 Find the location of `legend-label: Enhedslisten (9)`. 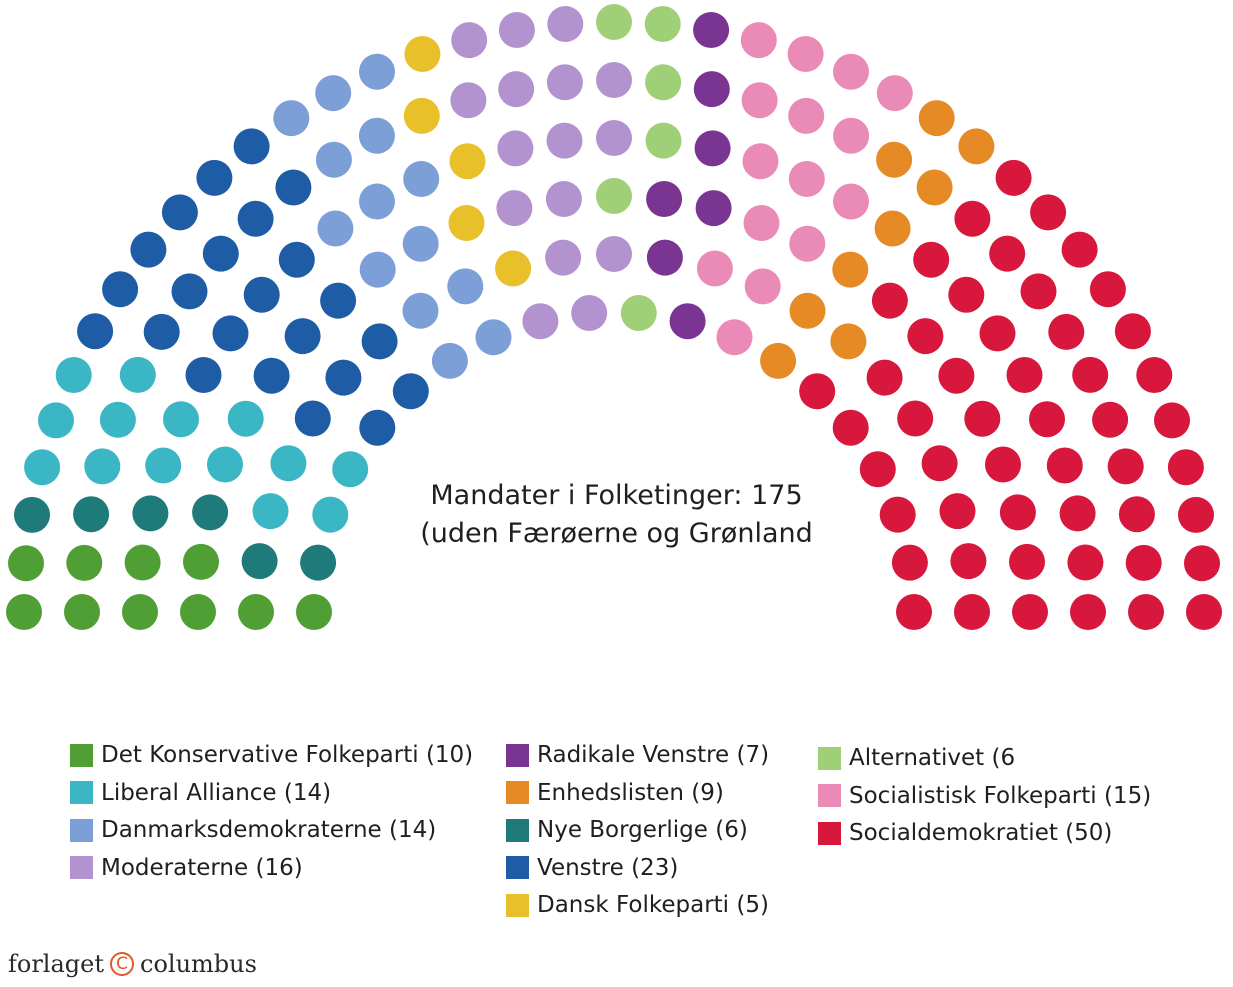

legend-label: Enhedslisten (9) is located at coordinates (630, 792).